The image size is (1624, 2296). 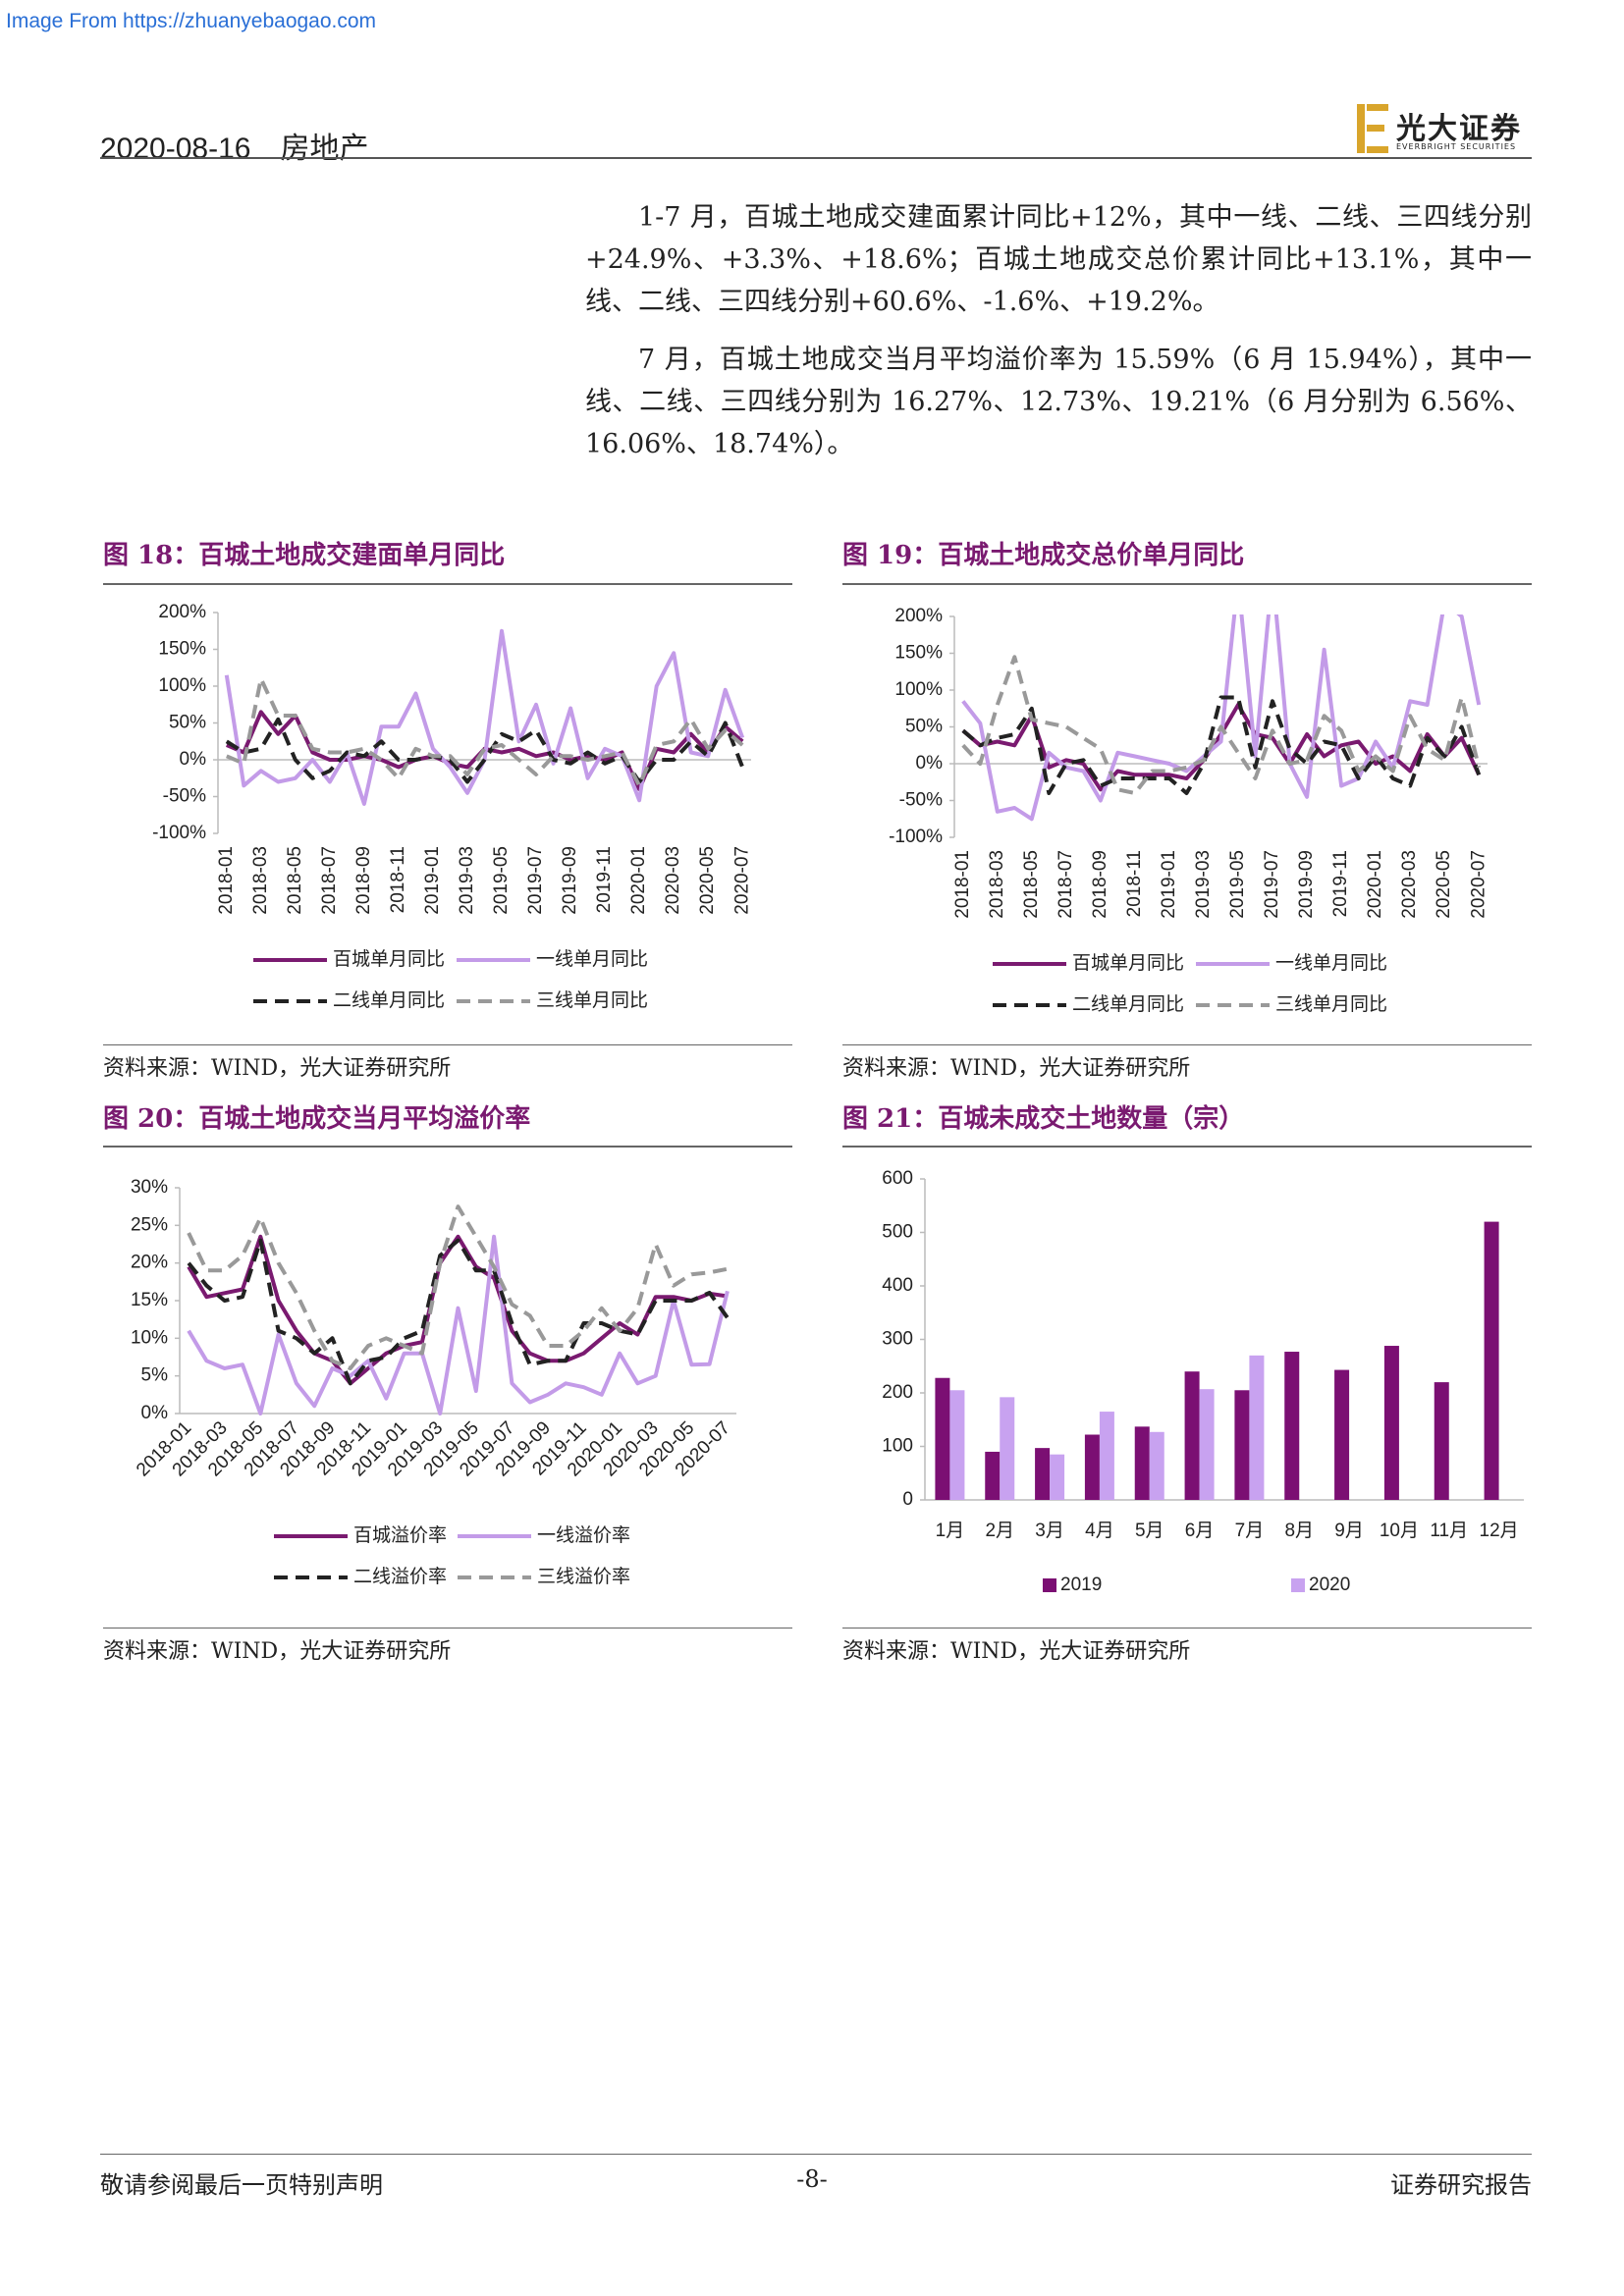 I want to click on y-tick-label: 100%, so click(x=182, y=685).